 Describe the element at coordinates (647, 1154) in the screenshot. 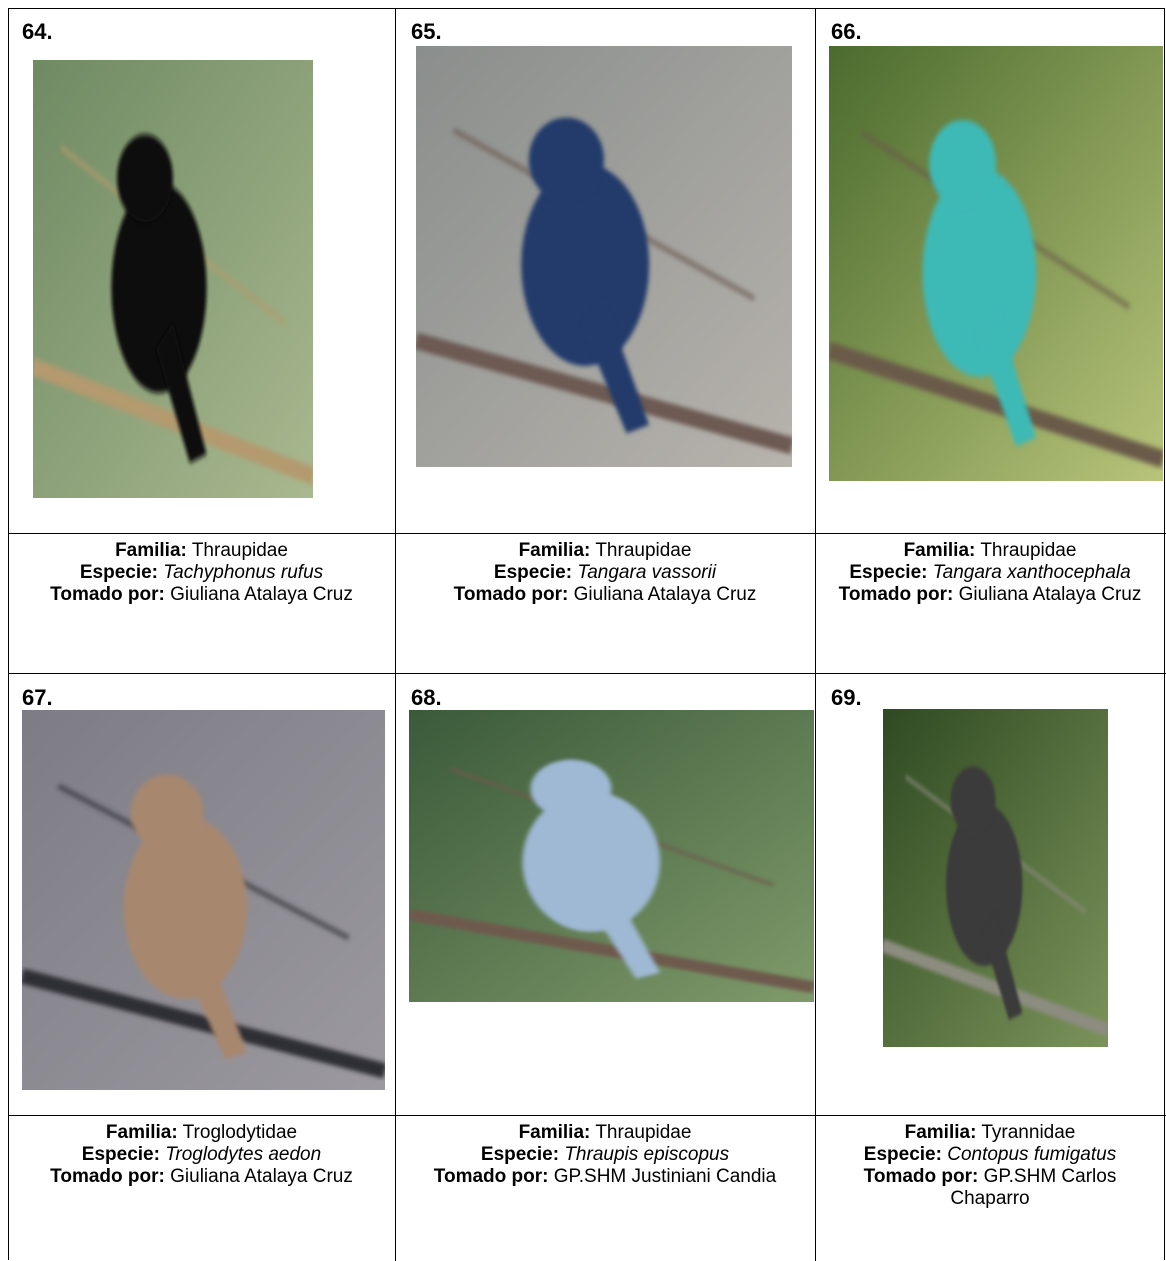

I see `field-value: Thraupis episcopus` at that location.